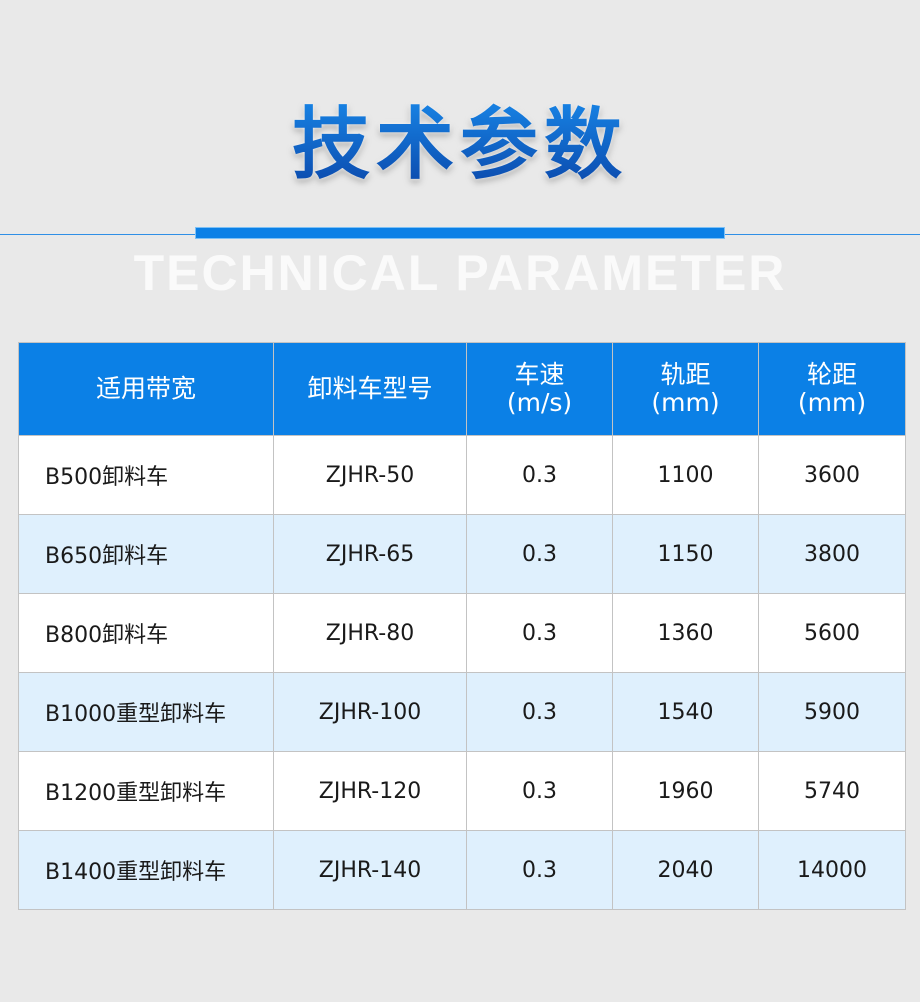 This screenshot has height=1002, width=920. I want to click on table-cell: B1400重型卸料车, so click(146, 870).